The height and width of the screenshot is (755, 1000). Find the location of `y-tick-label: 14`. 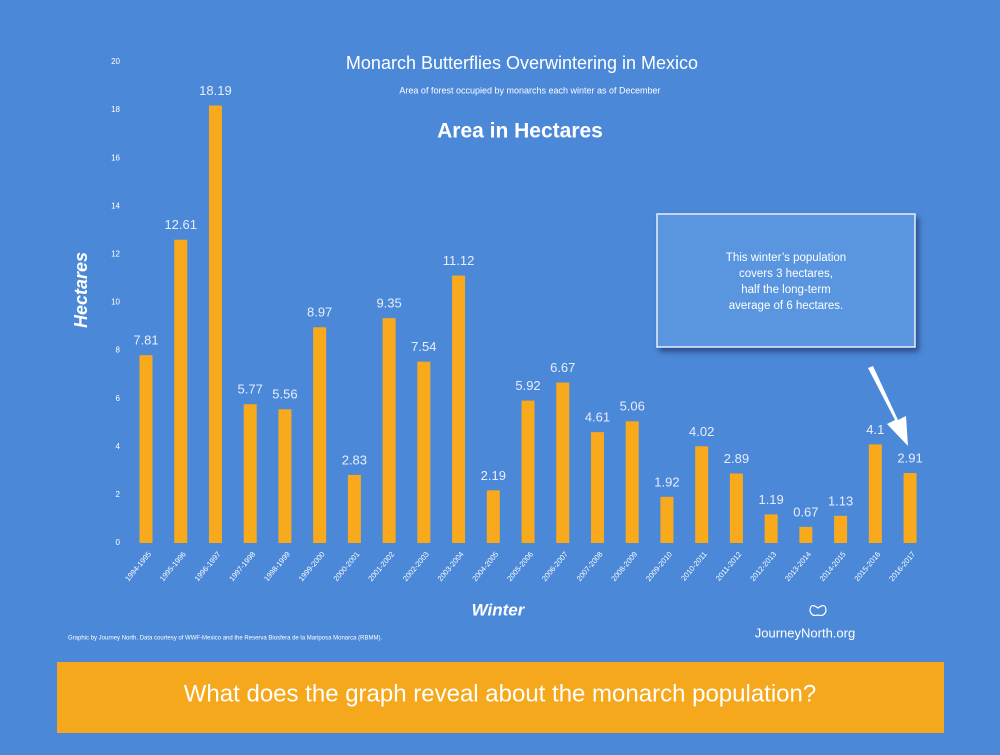

y-tick-label: 14 is located at coordinates (115, 205).